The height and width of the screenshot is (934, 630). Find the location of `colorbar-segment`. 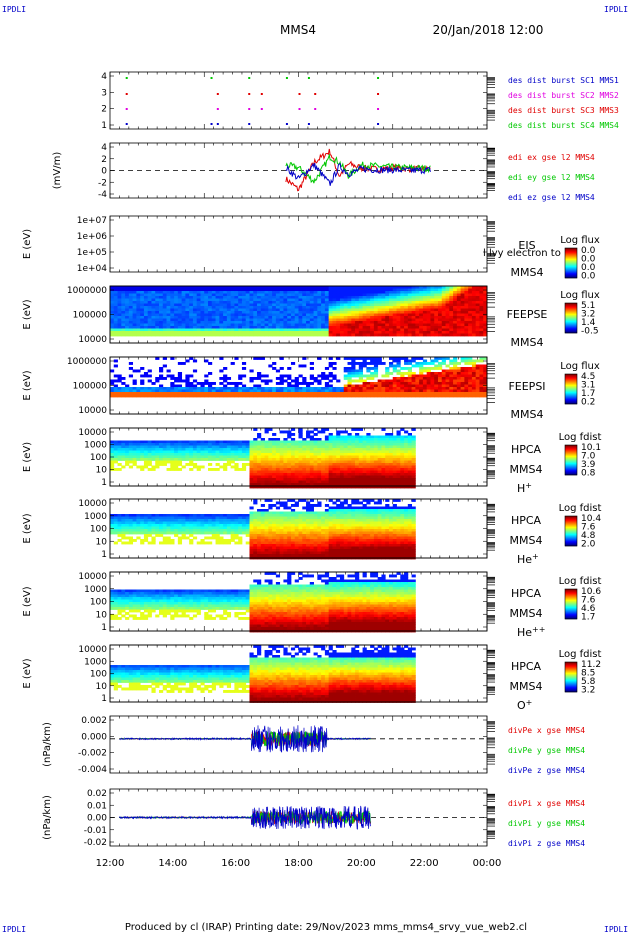

colorbar-segment is located at coordinates (571, 403).